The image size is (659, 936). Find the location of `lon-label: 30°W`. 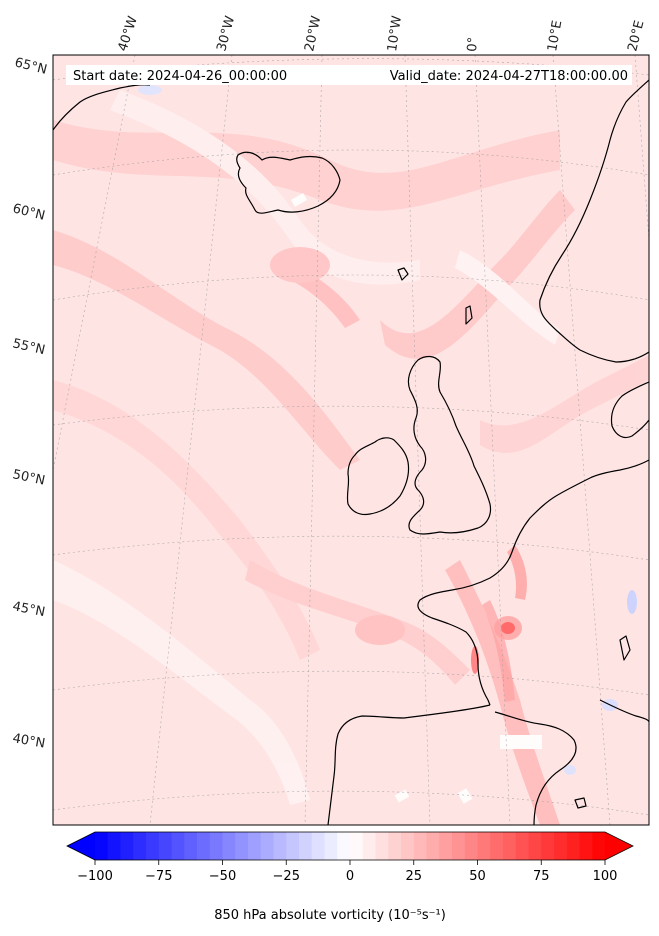

lon-label: 30°W is located at coordinates (226, 33).